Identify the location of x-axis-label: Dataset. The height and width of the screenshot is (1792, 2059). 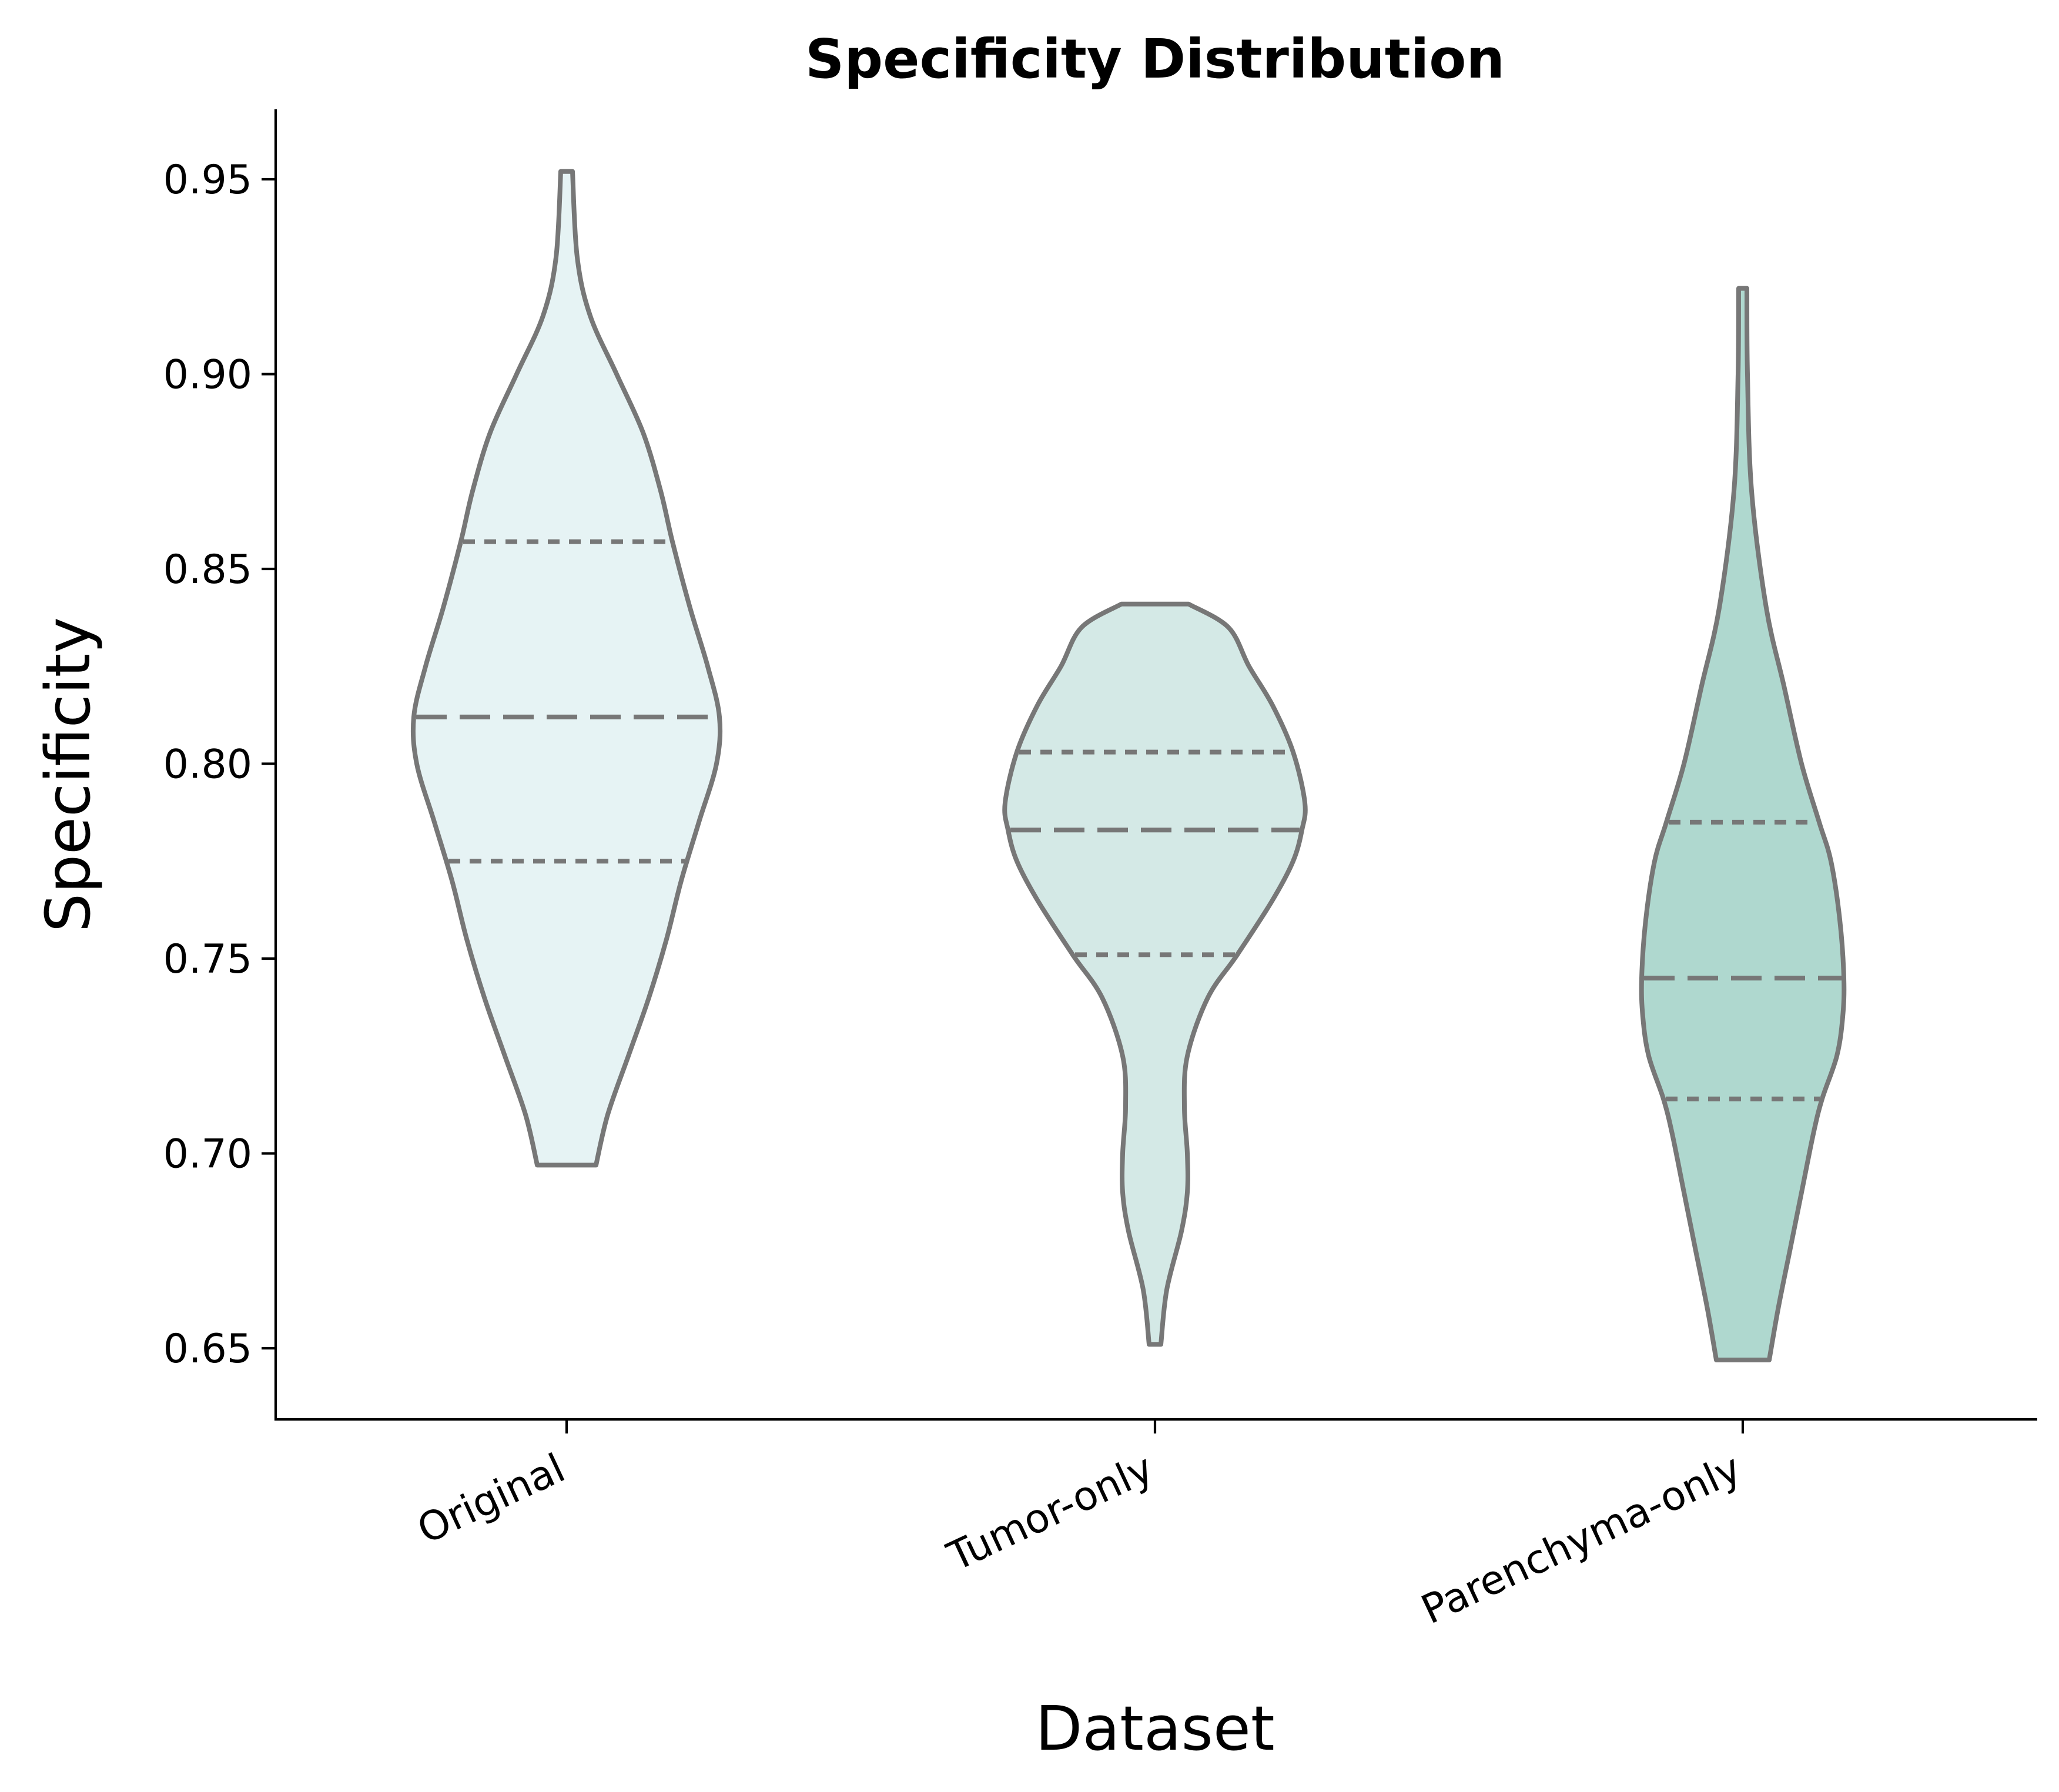
(1154, 1728).